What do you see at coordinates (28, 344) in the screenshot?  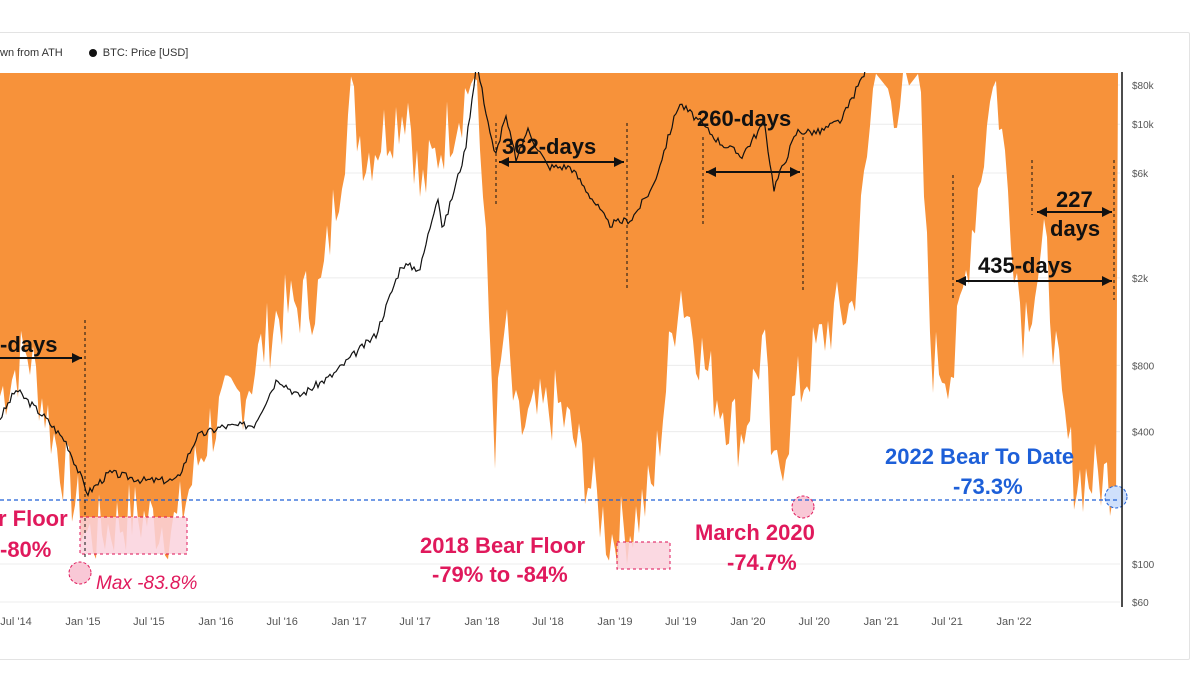 I see `annotation-days-left: -days` at bounding box center [28, 344].